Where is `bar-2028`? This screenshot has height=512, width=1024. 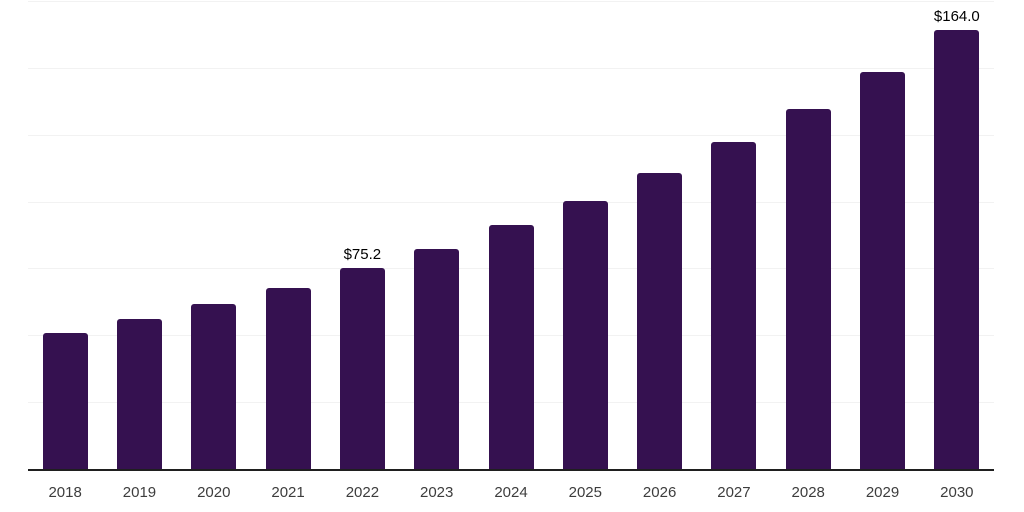 bar-2028 is located at coordinates (808, 288).